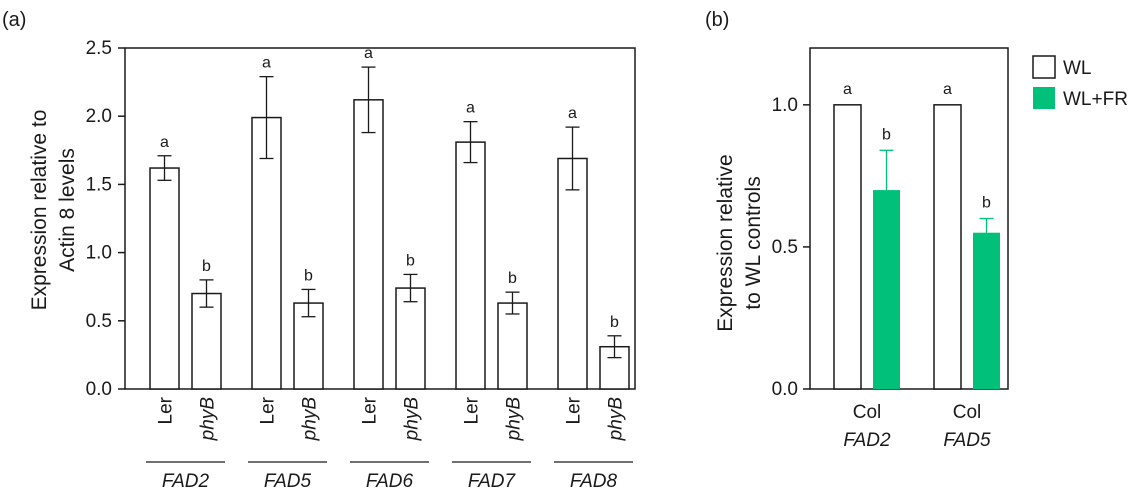 The width and height of the screenshot is (1147, 498). What do you see at coordinates (14, 20) in the screenshot?
I see `panel-a-label: (a)` at bounding box center [14, 20].